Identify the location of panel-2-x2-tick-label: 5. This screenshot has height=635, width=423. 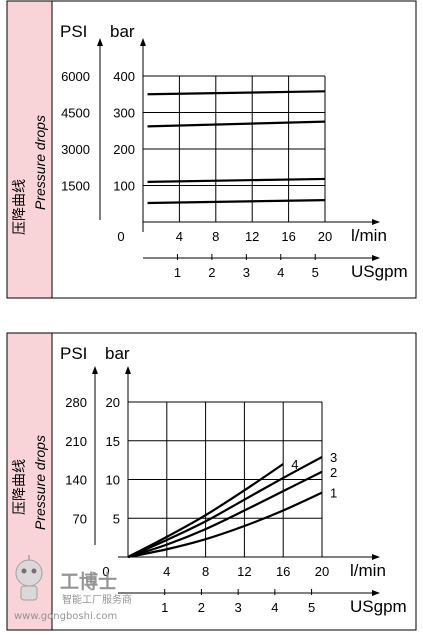
(311, 607).